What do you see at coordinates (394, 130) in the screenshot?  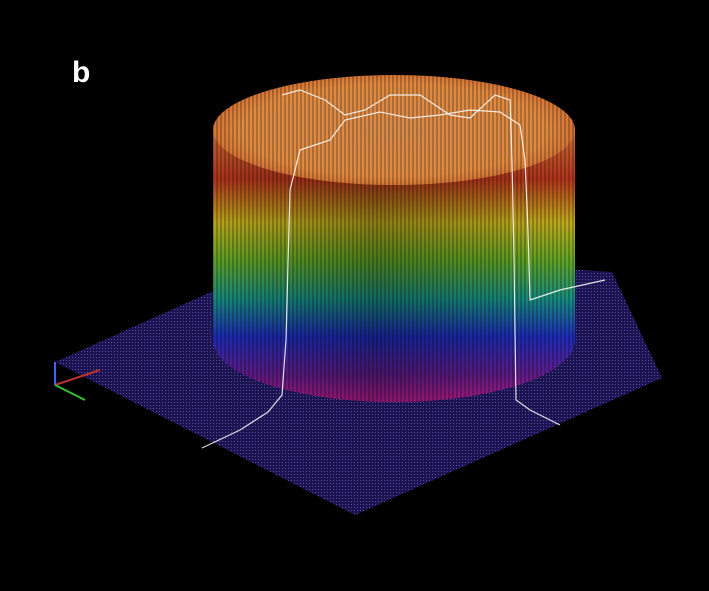 I see `beam-top-mesh` at bounding box center [394, 130].